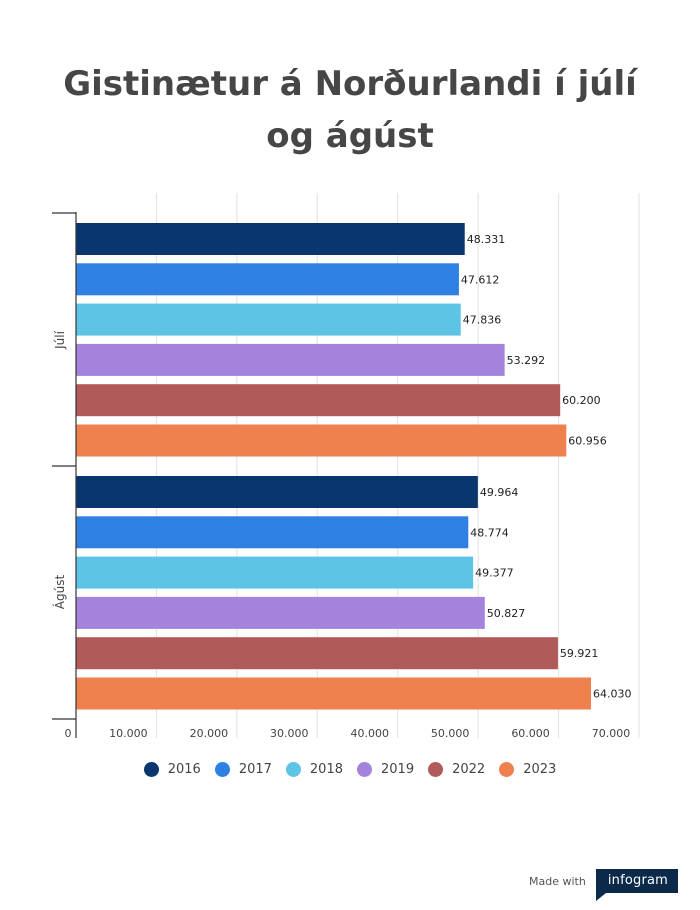 Image resolution: width=700 pixels, height=910 pixels. I want to click on infogram-brand: infogram, so click(638, 880).